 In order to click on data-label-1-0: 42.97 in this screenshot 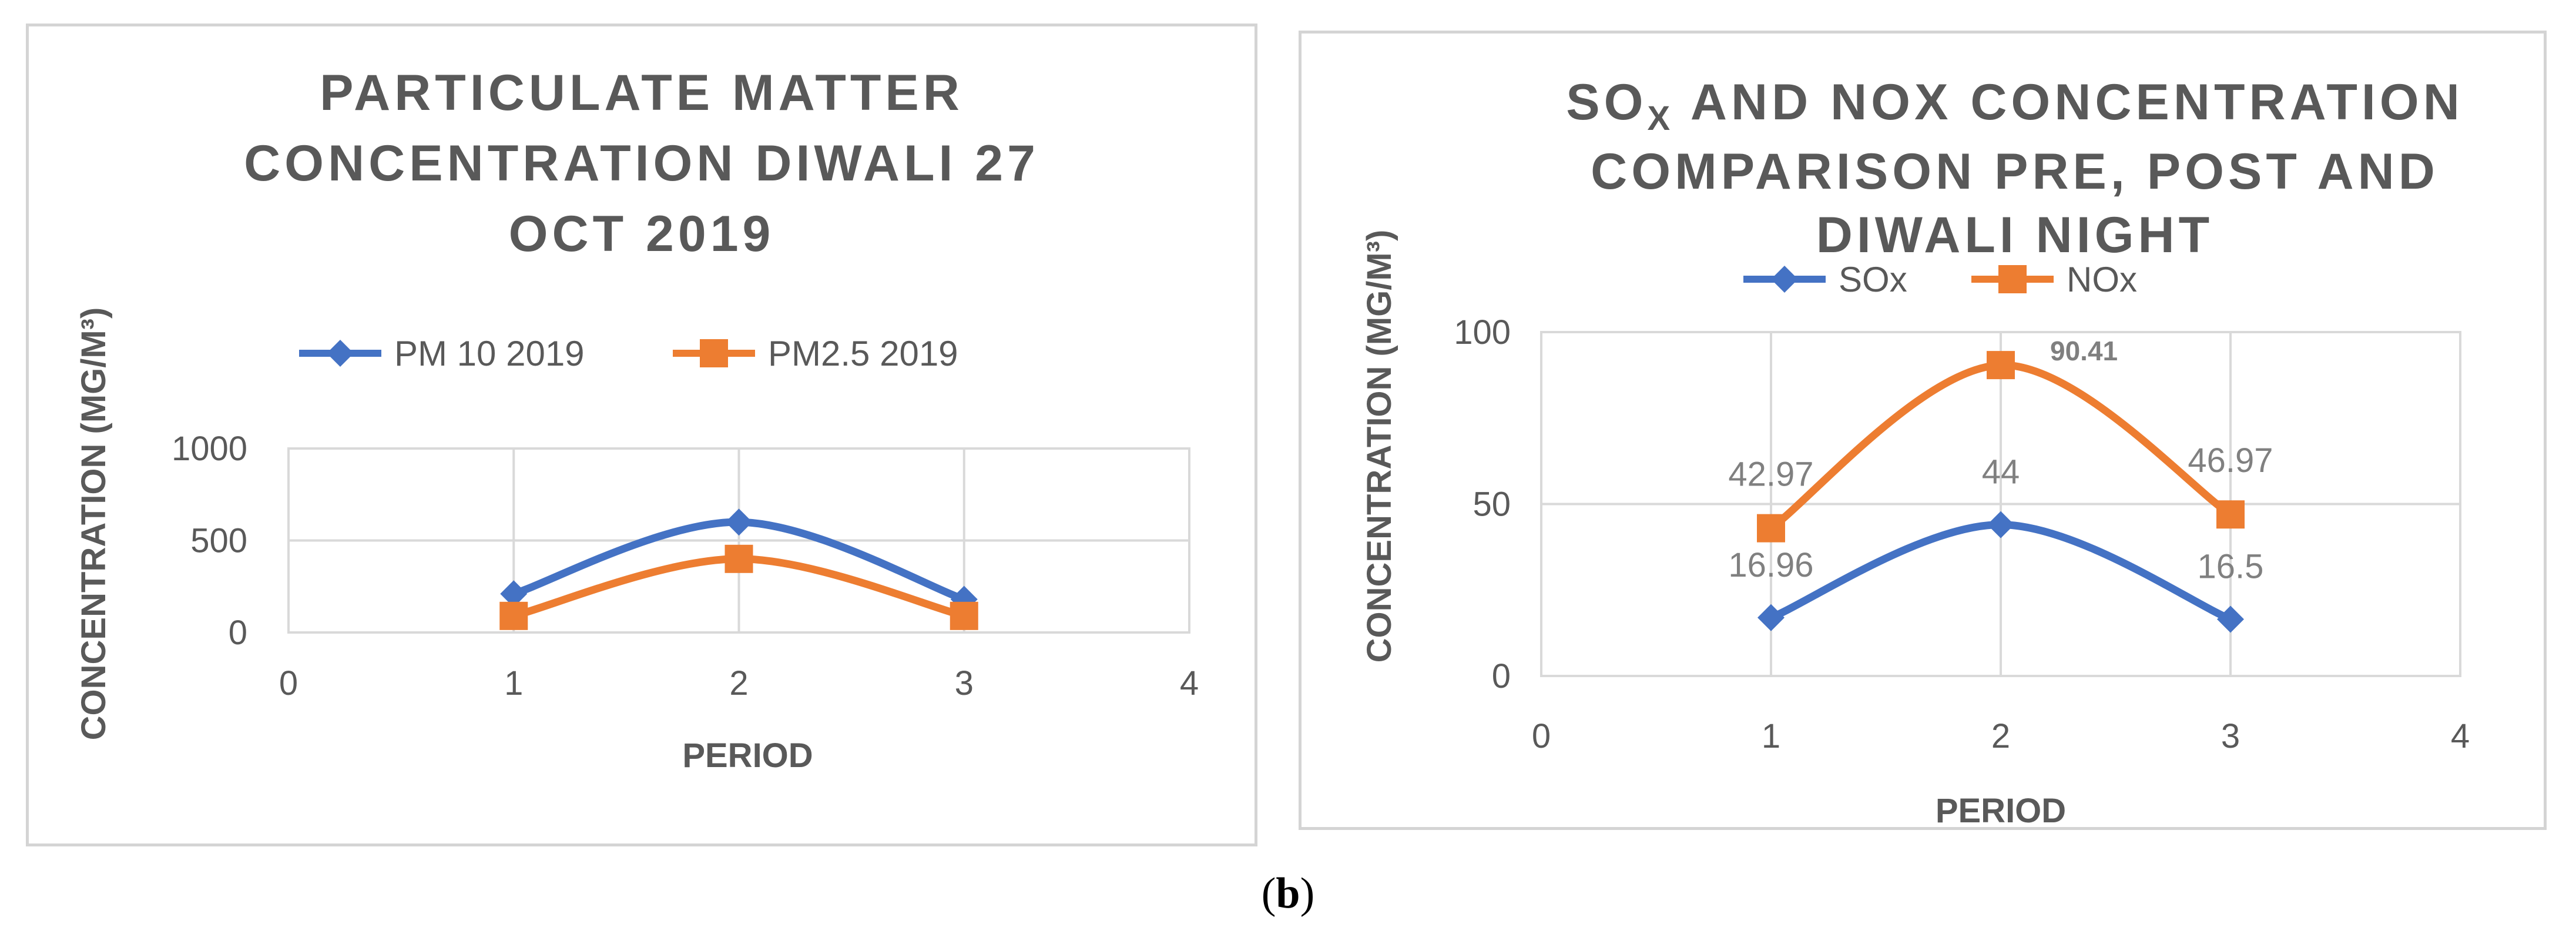, I will do `click(1771, 475)`.